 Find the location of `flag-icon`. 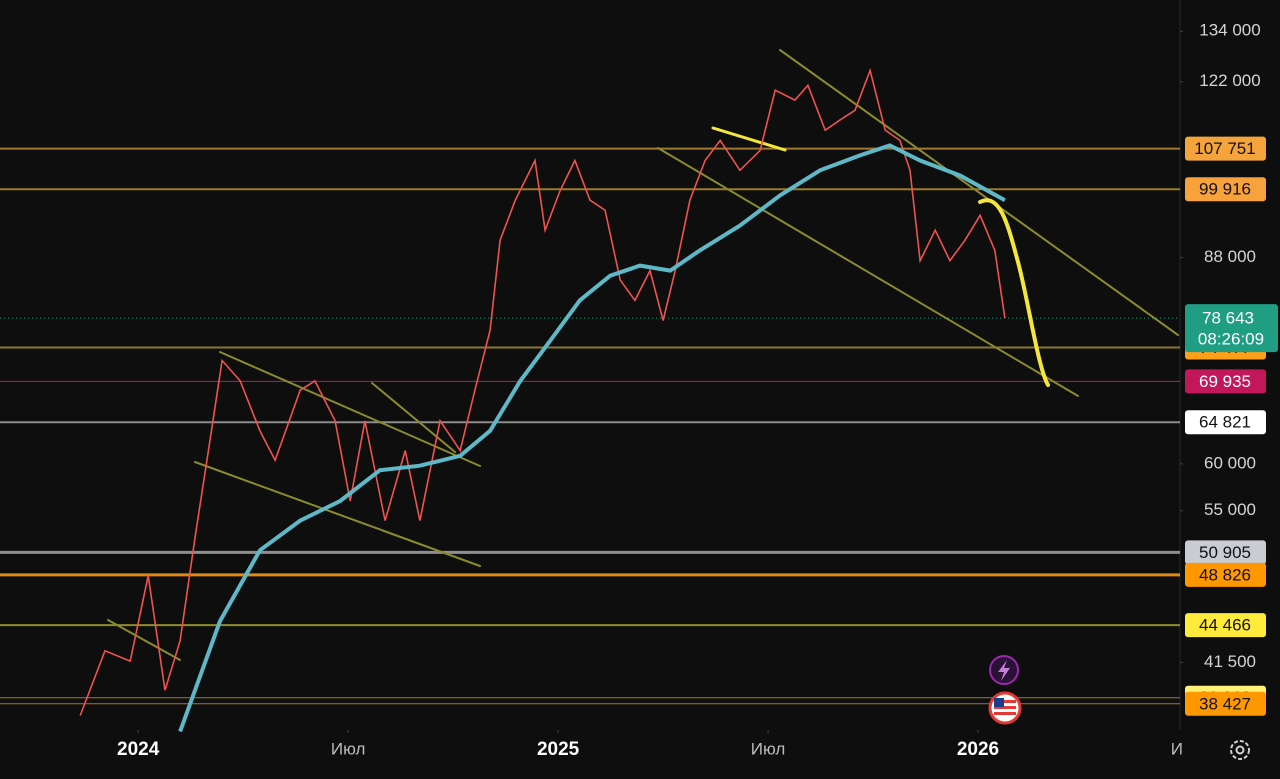

flag-icon is located at coordinates (1005, 708).